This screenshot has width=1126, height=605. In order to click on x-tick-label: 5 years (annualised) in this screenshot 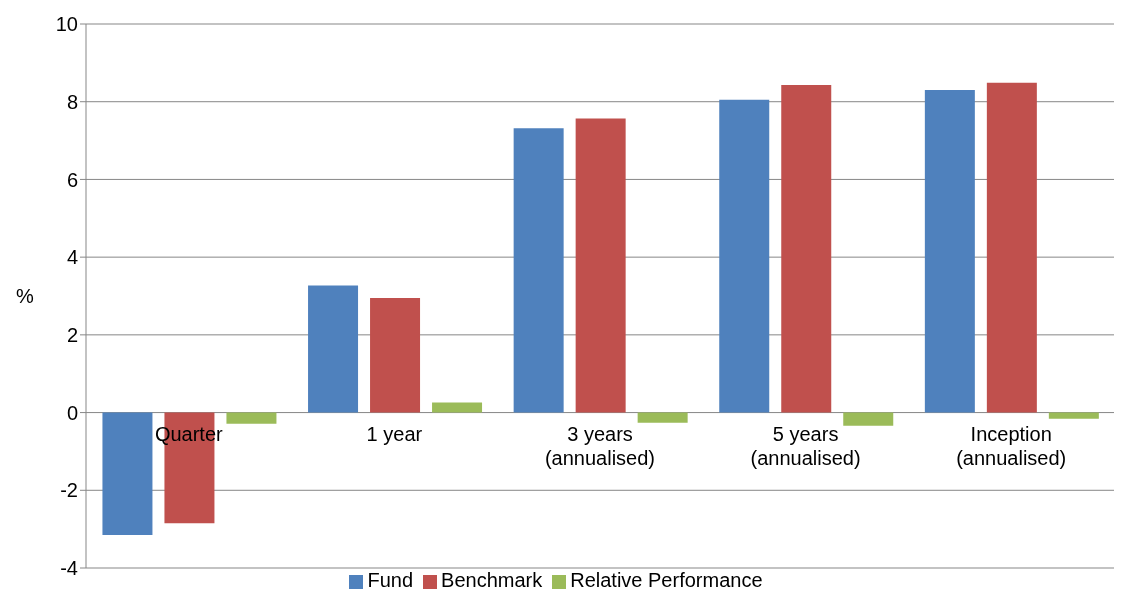, I will do `click(805, 445)`.